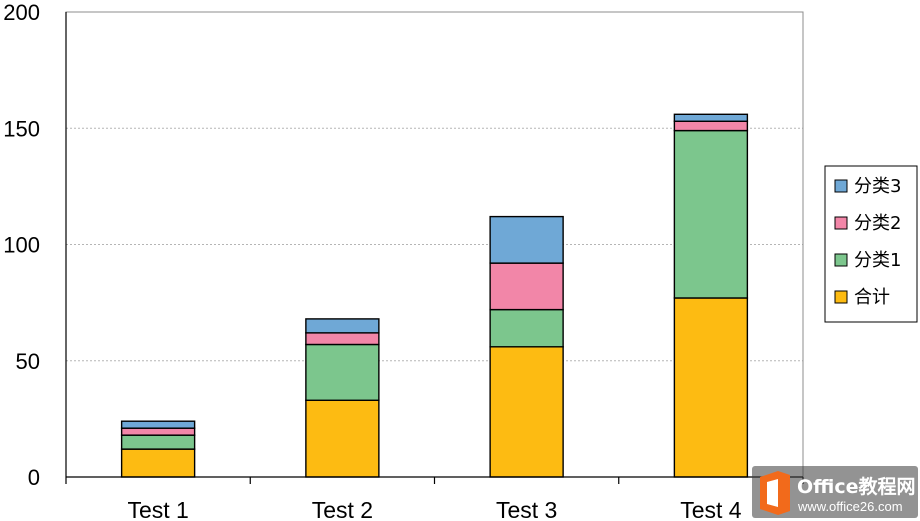  What do you see at coordinates (856, 486) in the screenshot?
I see `watermark-title: Office教程网` at bounding box center [856, 486].